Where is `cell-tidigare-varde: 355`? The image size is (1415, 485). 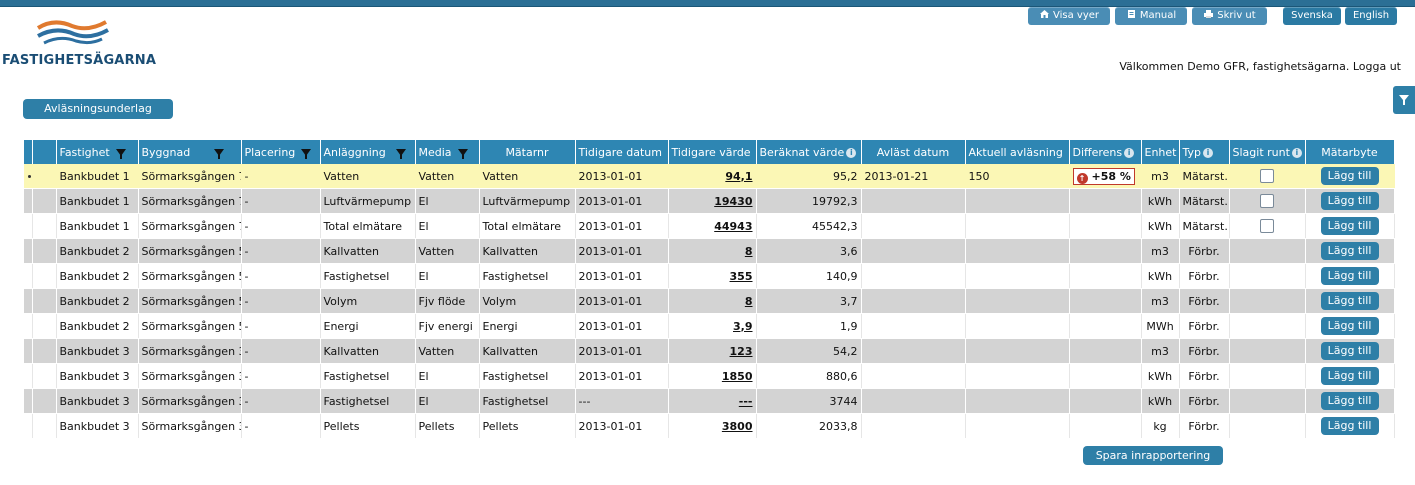 cell-tidigare-varde: 355 is located at coordinates (712, 276).